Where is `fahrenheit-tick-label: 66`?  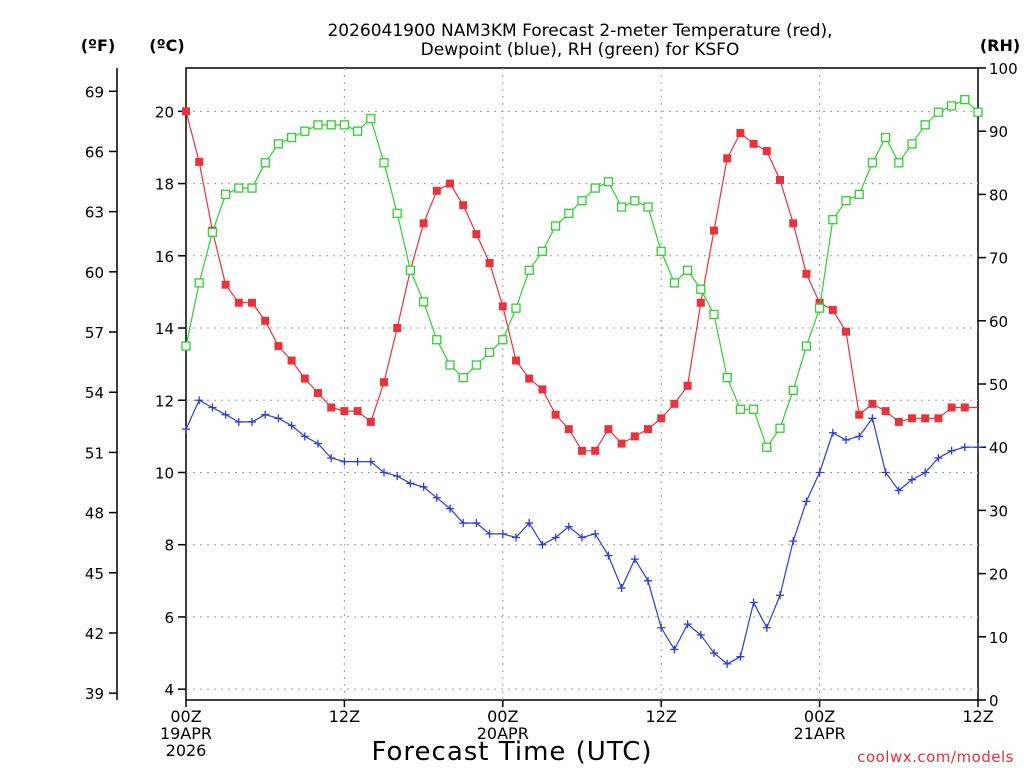 fahrenheit-tick-label: 66 is located at coordinates (94, 152).